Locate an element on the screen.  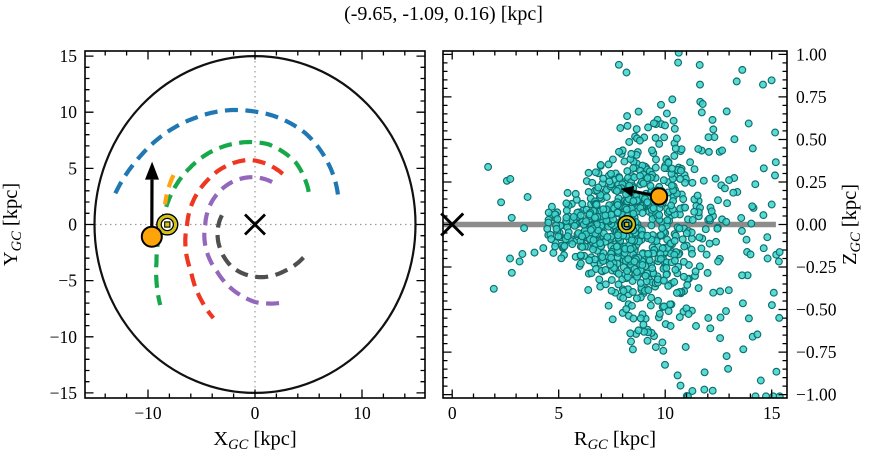
x-tick-label: 5 is located at coordinates (558, 413).